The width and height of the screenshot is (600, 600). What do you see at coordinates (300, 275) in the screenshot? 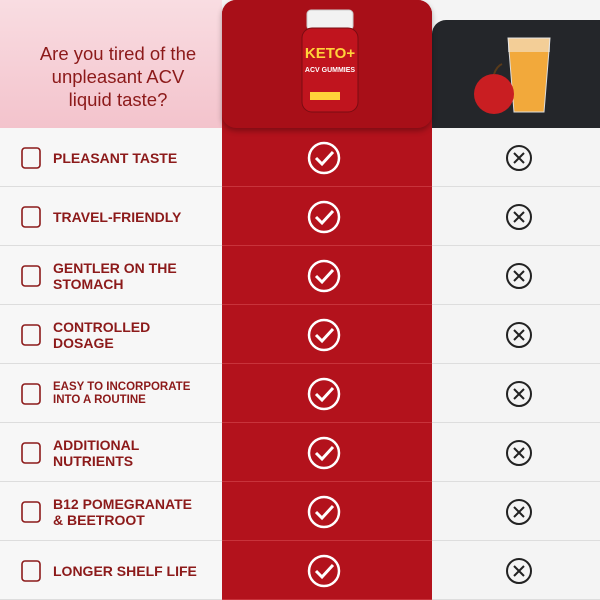
I see `feature-row: GENTLER ON THE STOMACH` at bounding box center [300, 275].